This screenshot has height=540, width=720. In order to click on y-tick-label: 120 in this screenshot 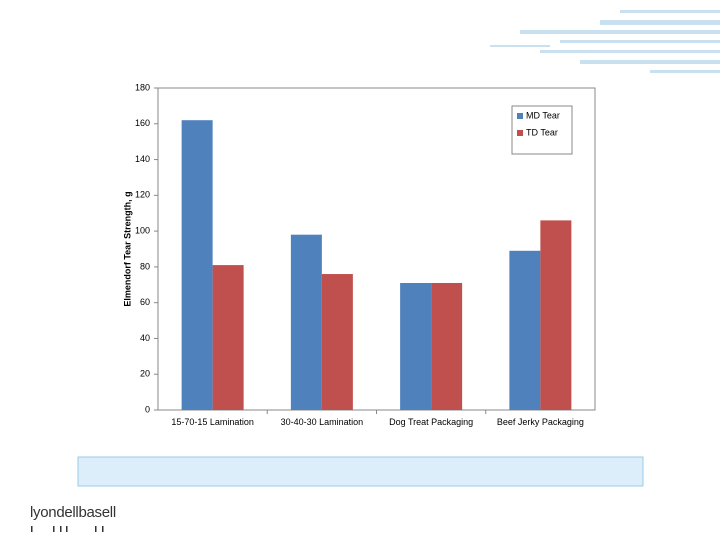, I will do `click(142, 195)`.